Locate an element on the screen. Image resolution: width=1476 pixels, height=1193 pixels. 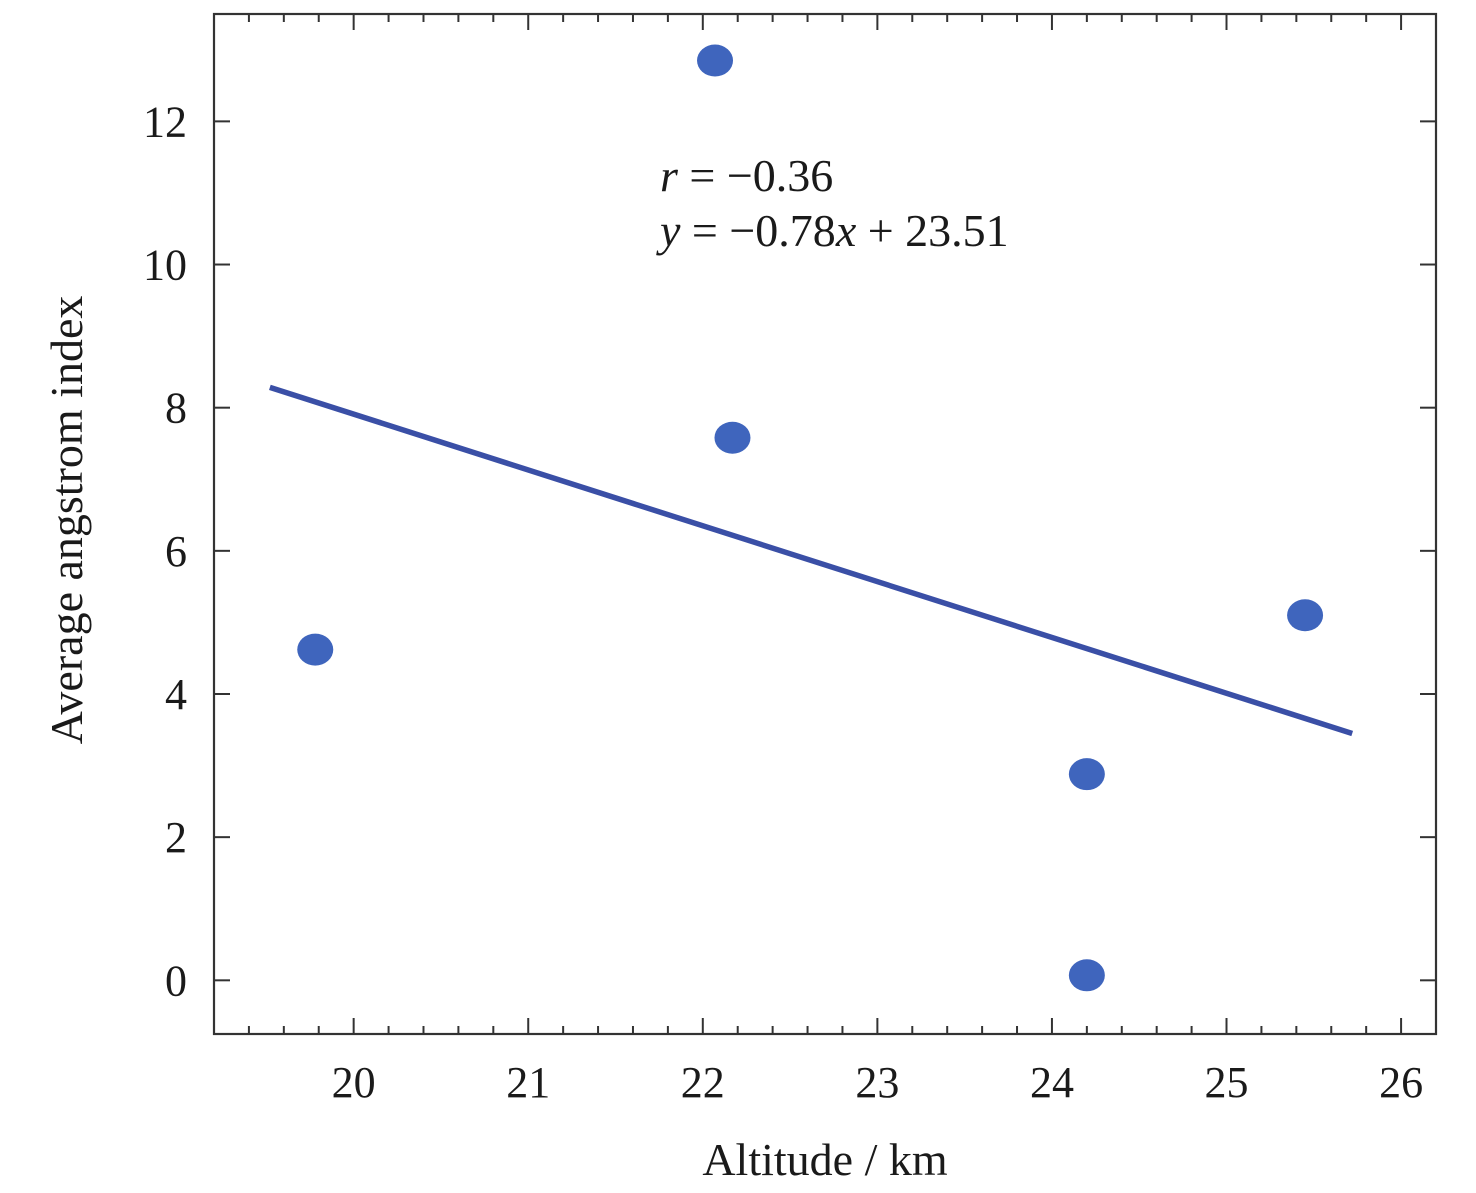
y-tick-label: 12 is located at coordinates (165, 121).